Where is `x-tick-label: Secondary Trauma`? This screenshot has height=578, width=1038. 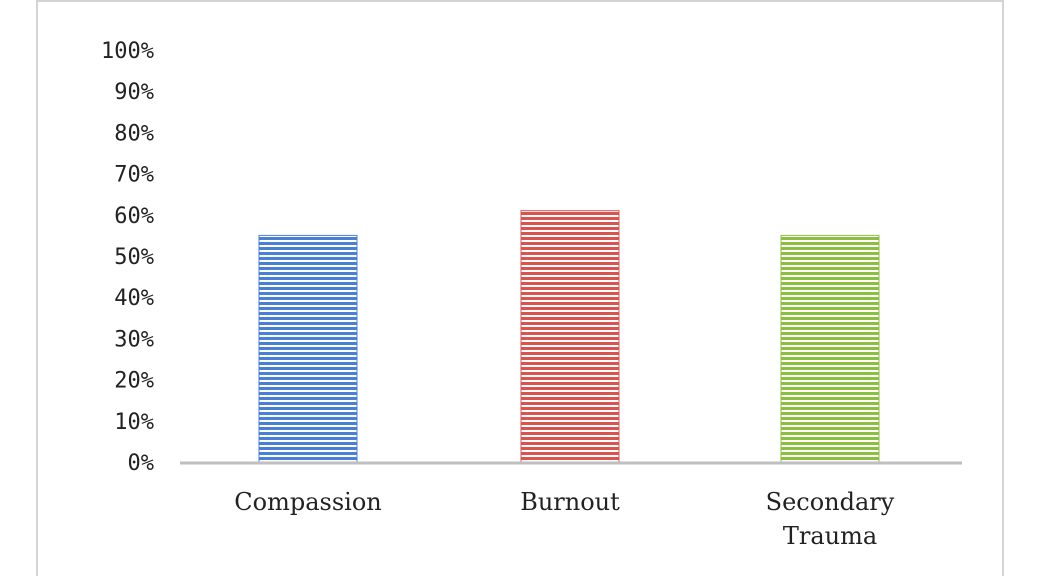 x-tick-label: Secondary Trauma is located at coordinates (830, 519).